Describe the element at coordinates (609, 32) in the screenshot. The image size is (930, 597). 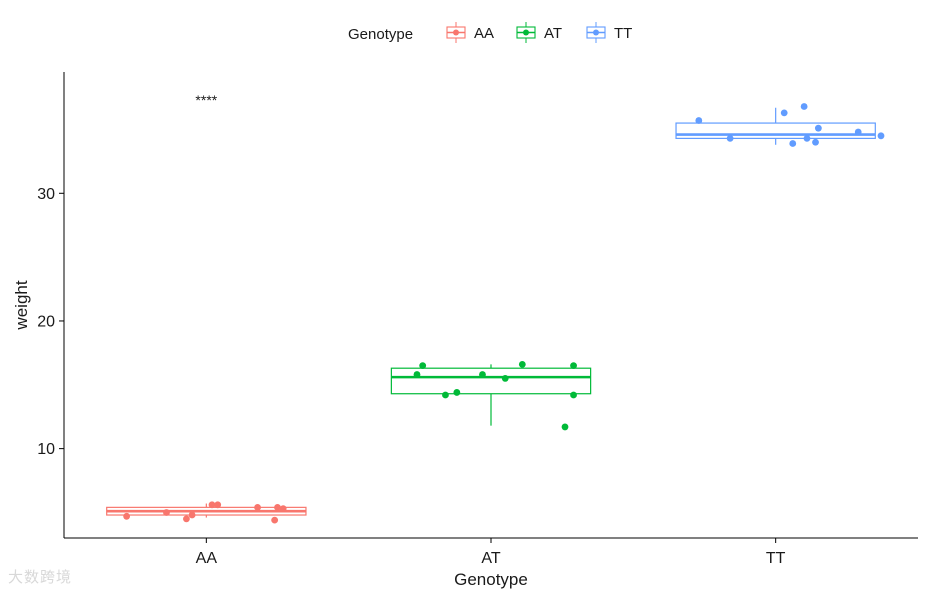
I see `legend-key-TT: TT` at that location.